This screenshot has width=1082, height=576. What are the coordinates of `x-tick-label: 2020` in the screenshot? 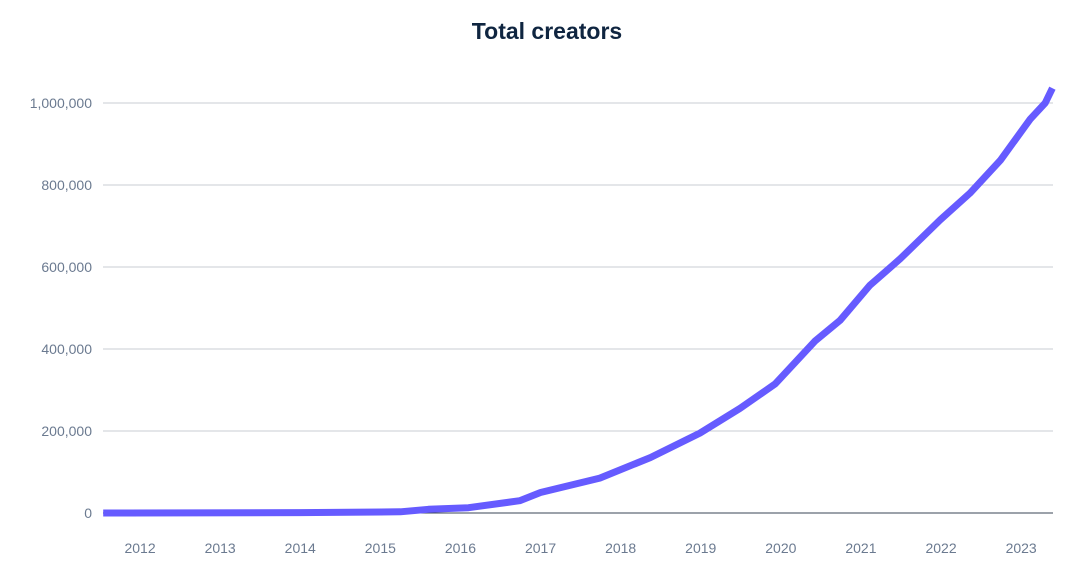 It's located at (780, 548).